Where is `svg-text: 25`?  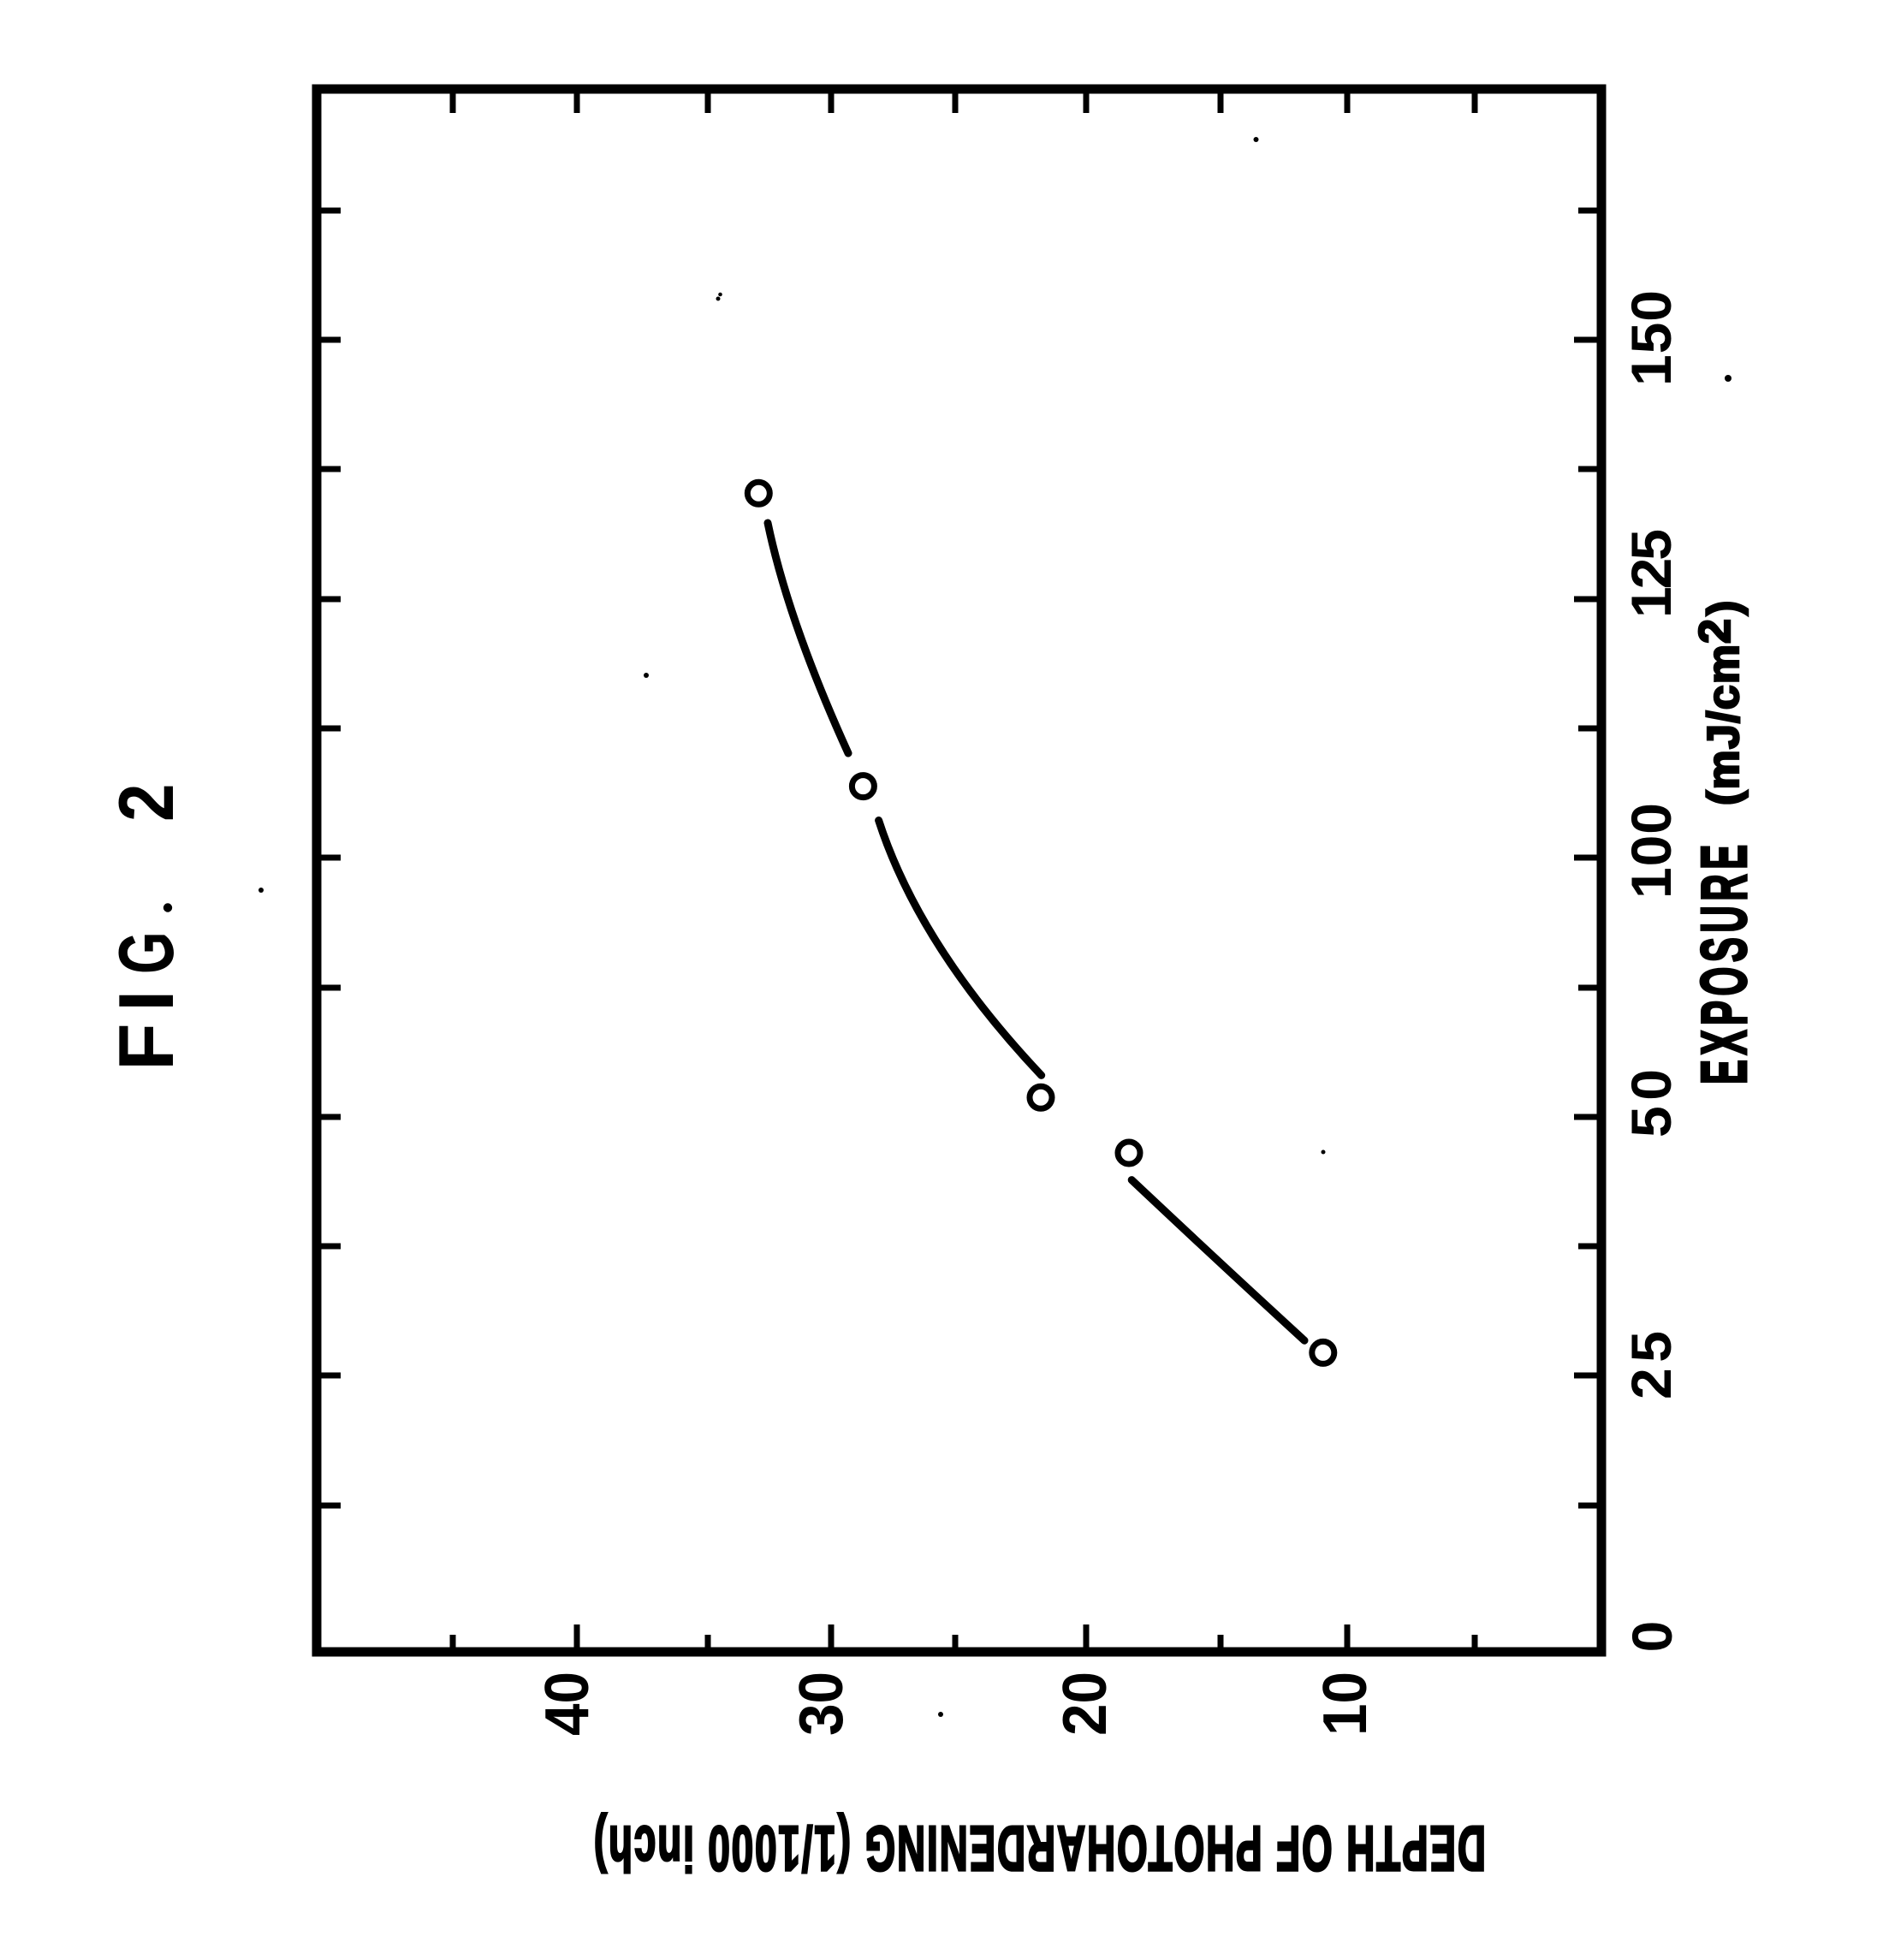
svg-text: 25 is located at coordinates (1651, 1365).